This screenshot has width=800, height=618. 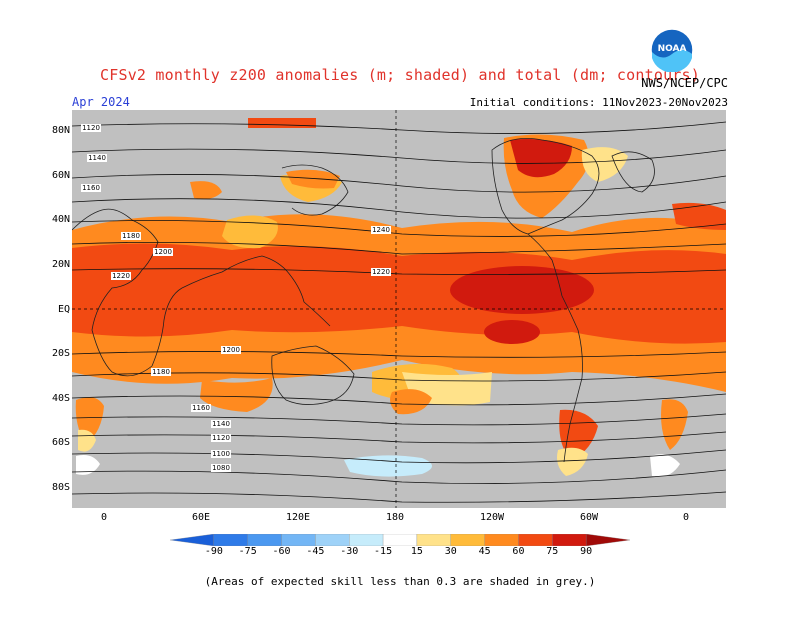 What do you see at coordinates (60, 264) in the screenshot?
I see `lat-label-20n: 20N` at bounding box center [60, 264].